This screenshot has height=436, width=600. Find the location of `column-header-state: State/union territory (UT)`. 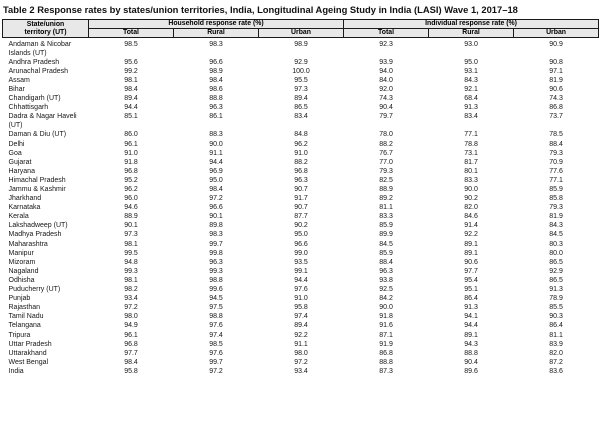

column-header-state: State/union territory (UT) is located at coordinates (45, 28).